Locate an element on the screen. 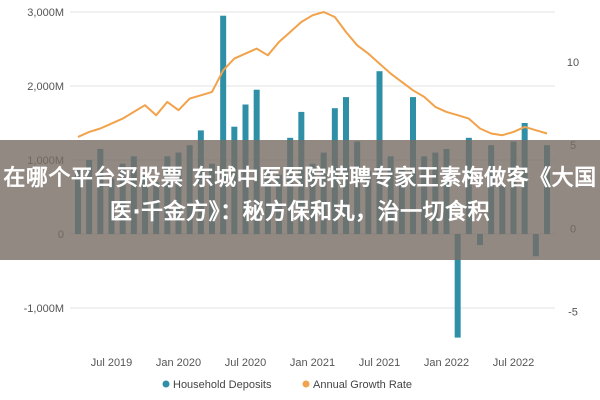  x-tick-label: Jan 2022 is located at coordinates (446, 363).